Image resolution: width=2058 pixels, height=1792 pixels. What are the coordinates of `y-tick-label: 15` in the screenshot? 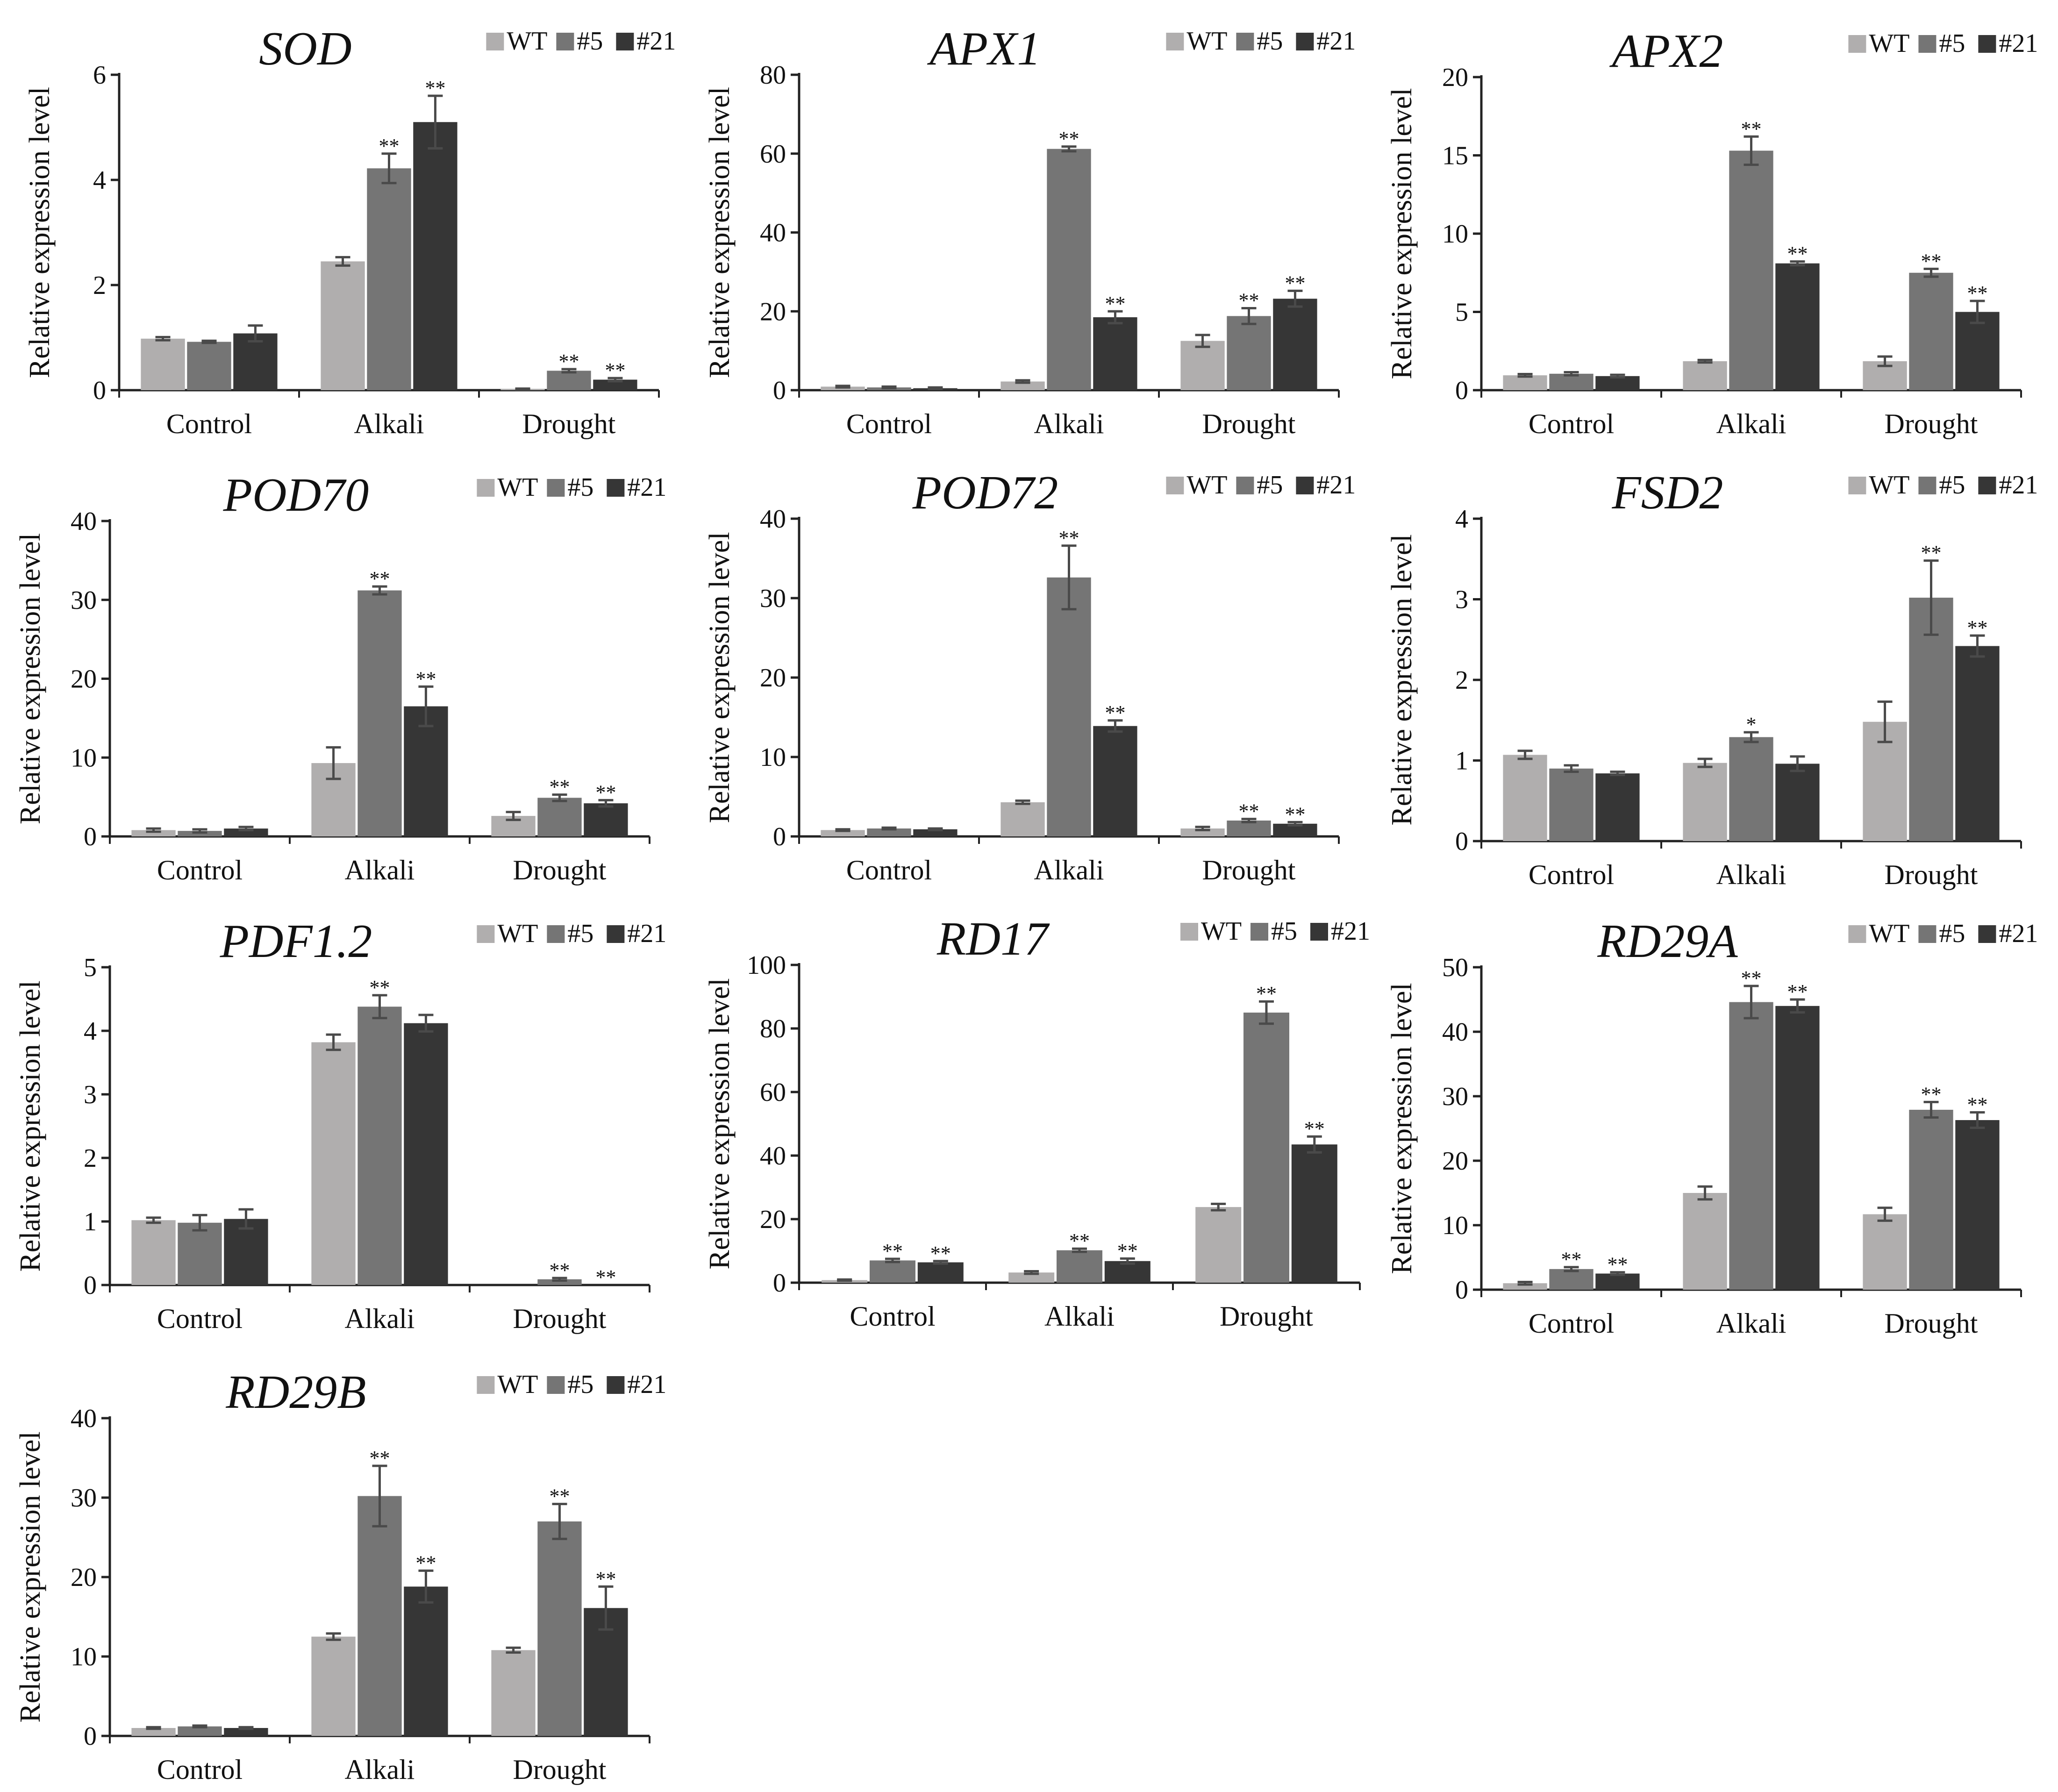 It's located at (1455, 156).